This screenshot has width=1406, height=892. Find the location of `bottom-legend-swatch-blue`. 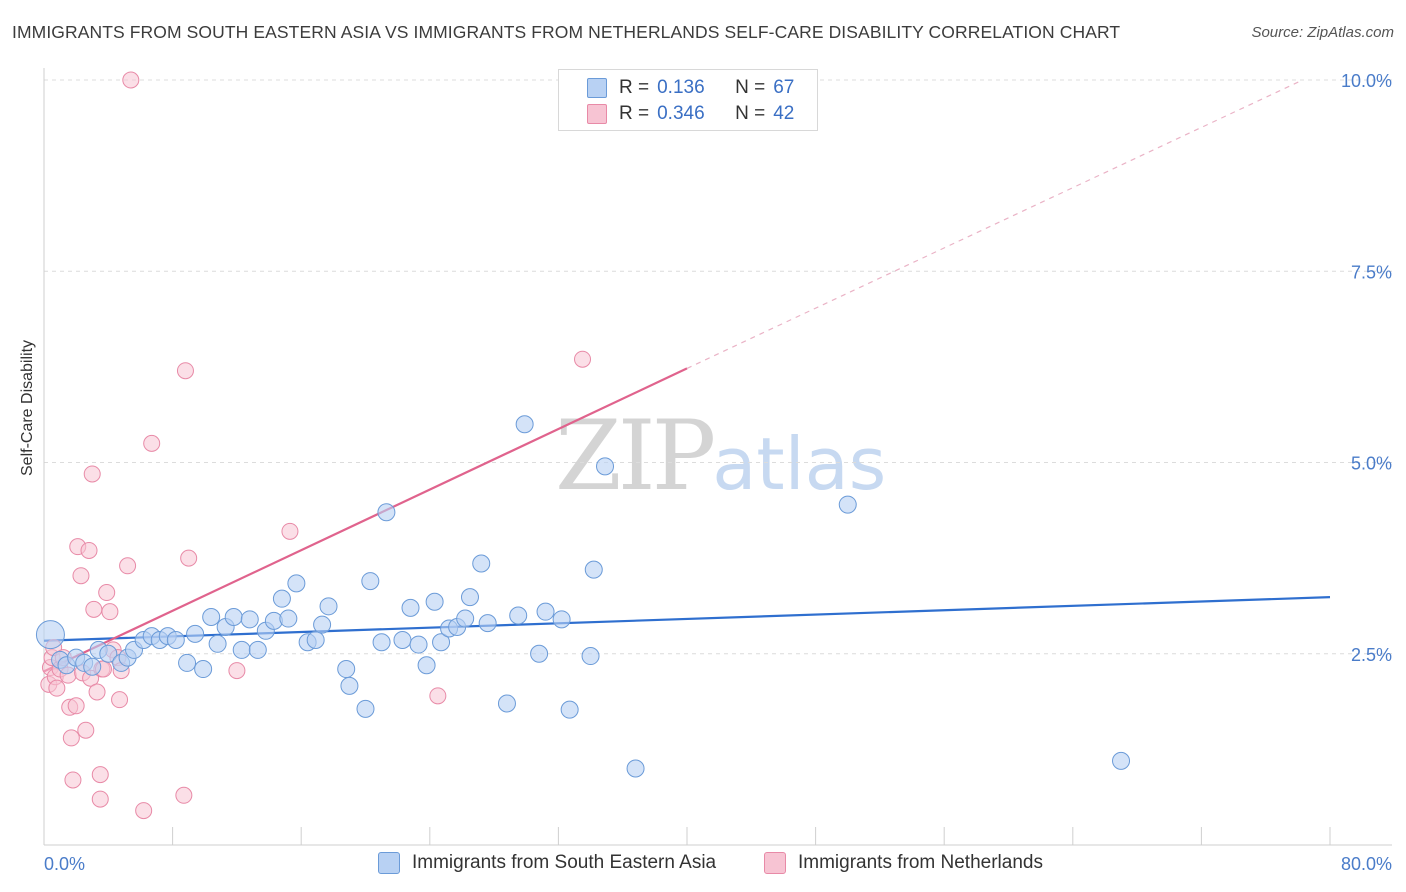

bottom-legend-swatch-blue is located at coordinates (389, 863).